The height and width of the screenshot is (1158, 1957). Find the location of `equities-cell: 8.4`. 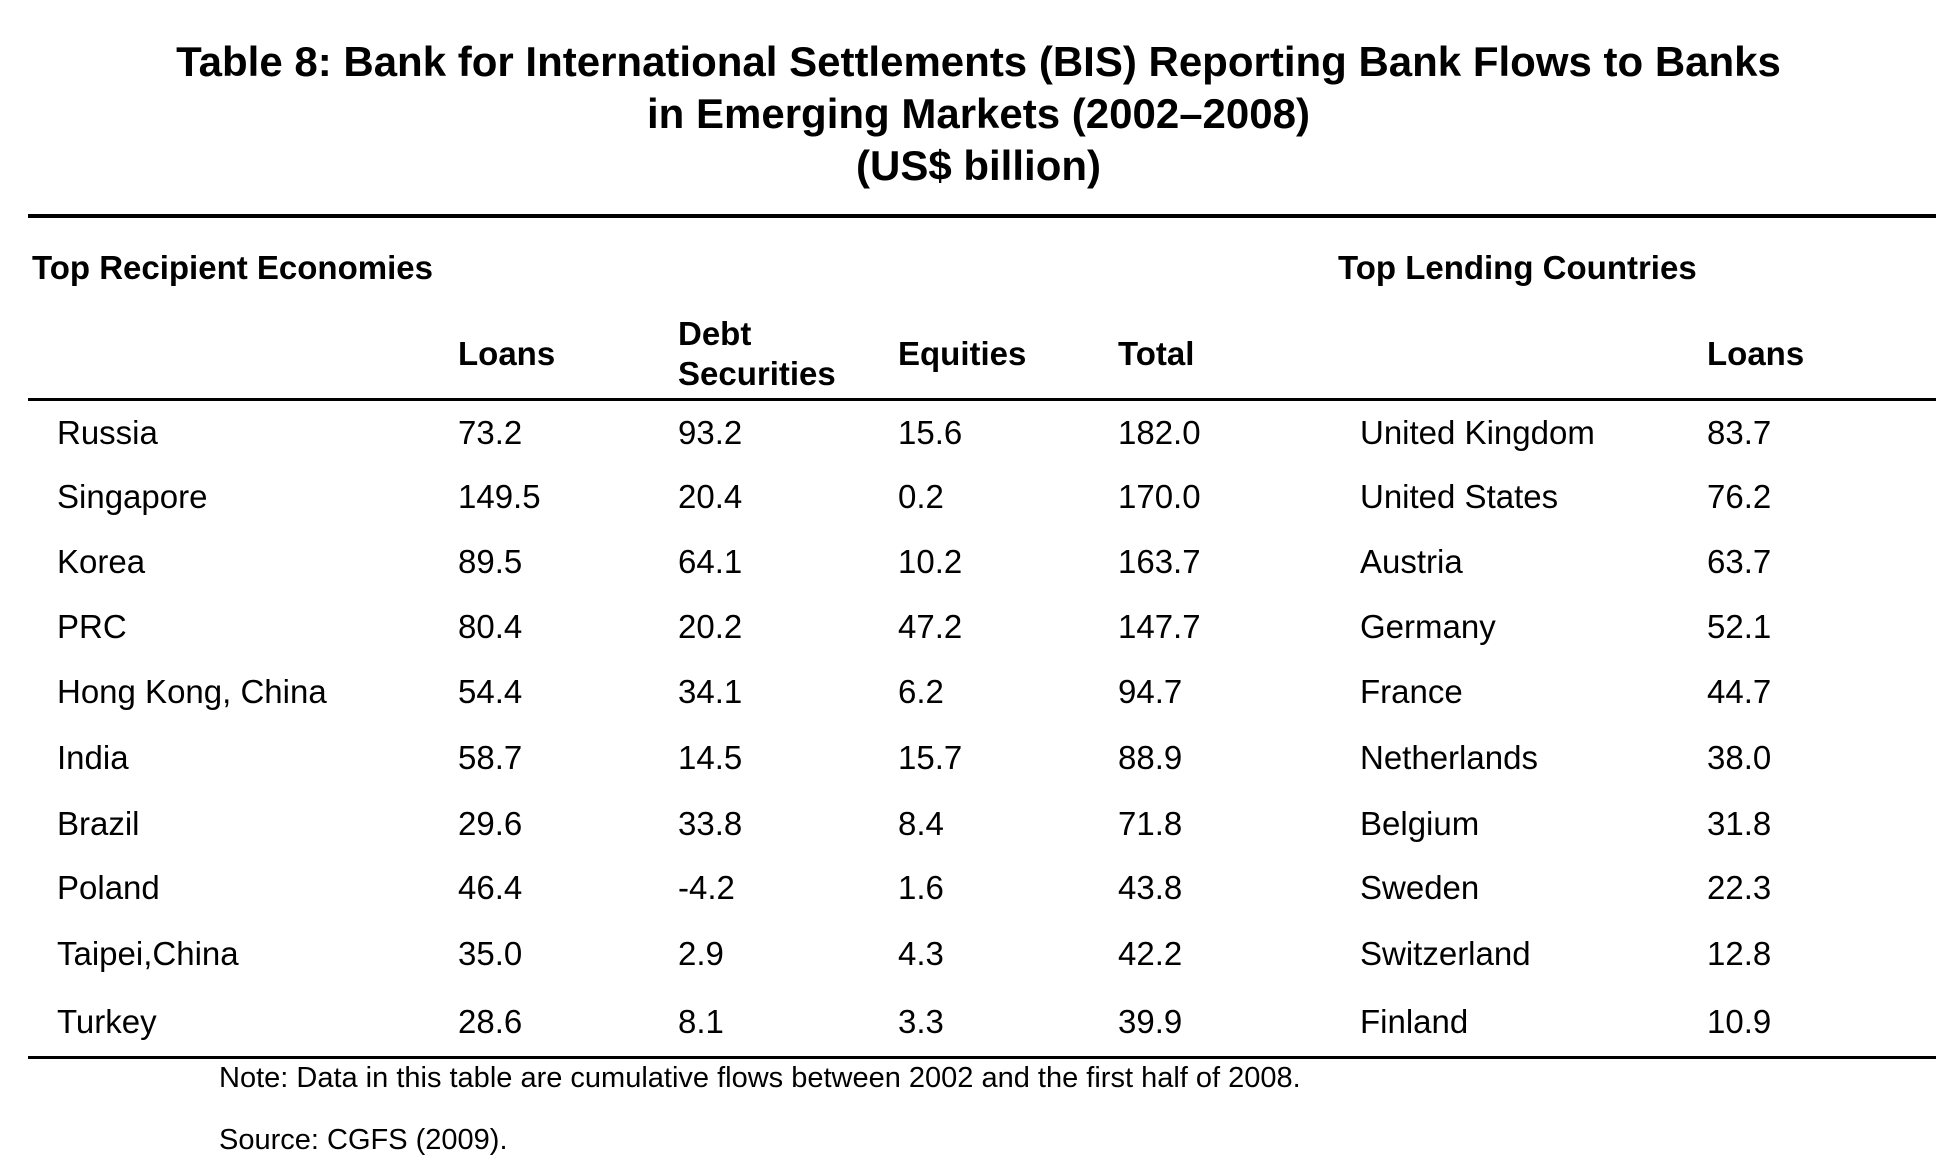

equities-cell: 8.4 is located at coordinates (921, 823).